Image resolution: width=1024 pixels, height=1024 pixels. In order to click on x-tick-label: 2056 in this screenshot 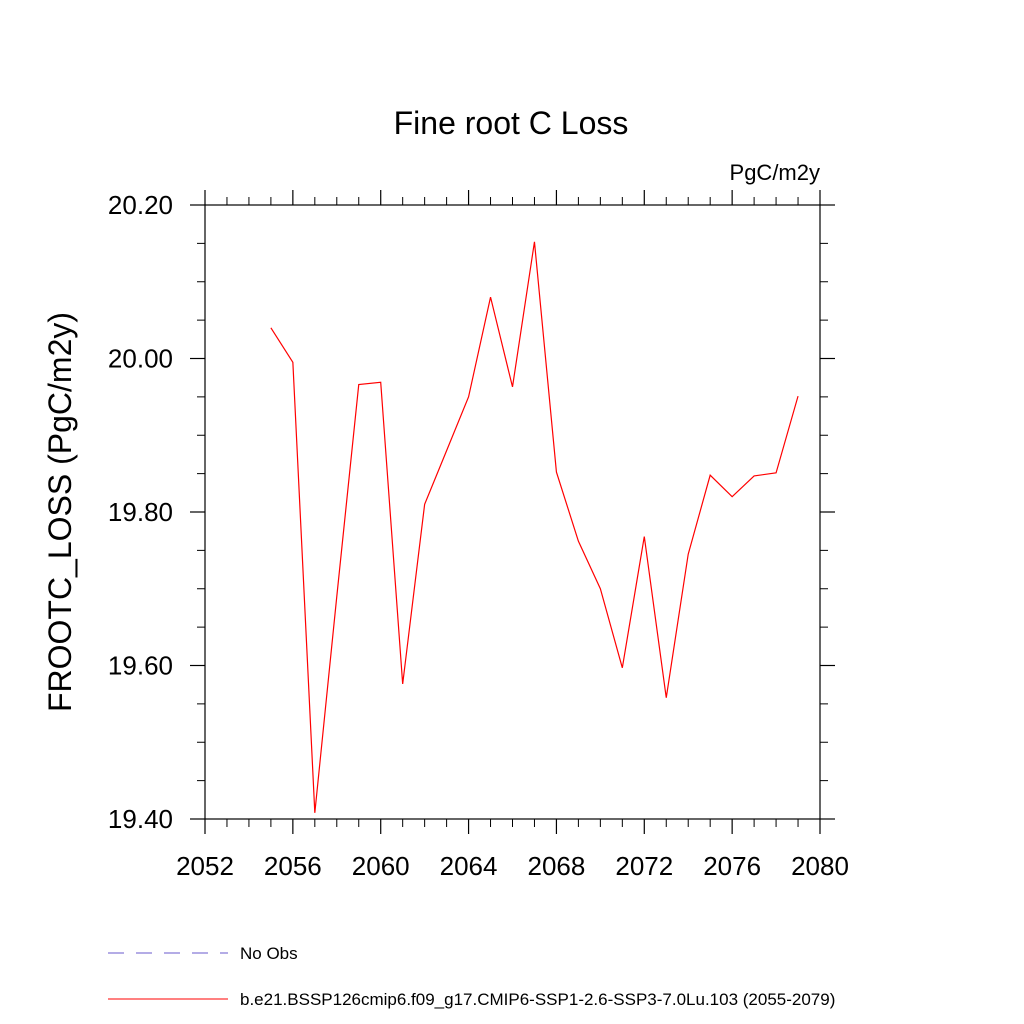, I will do `click(293, 866)`.